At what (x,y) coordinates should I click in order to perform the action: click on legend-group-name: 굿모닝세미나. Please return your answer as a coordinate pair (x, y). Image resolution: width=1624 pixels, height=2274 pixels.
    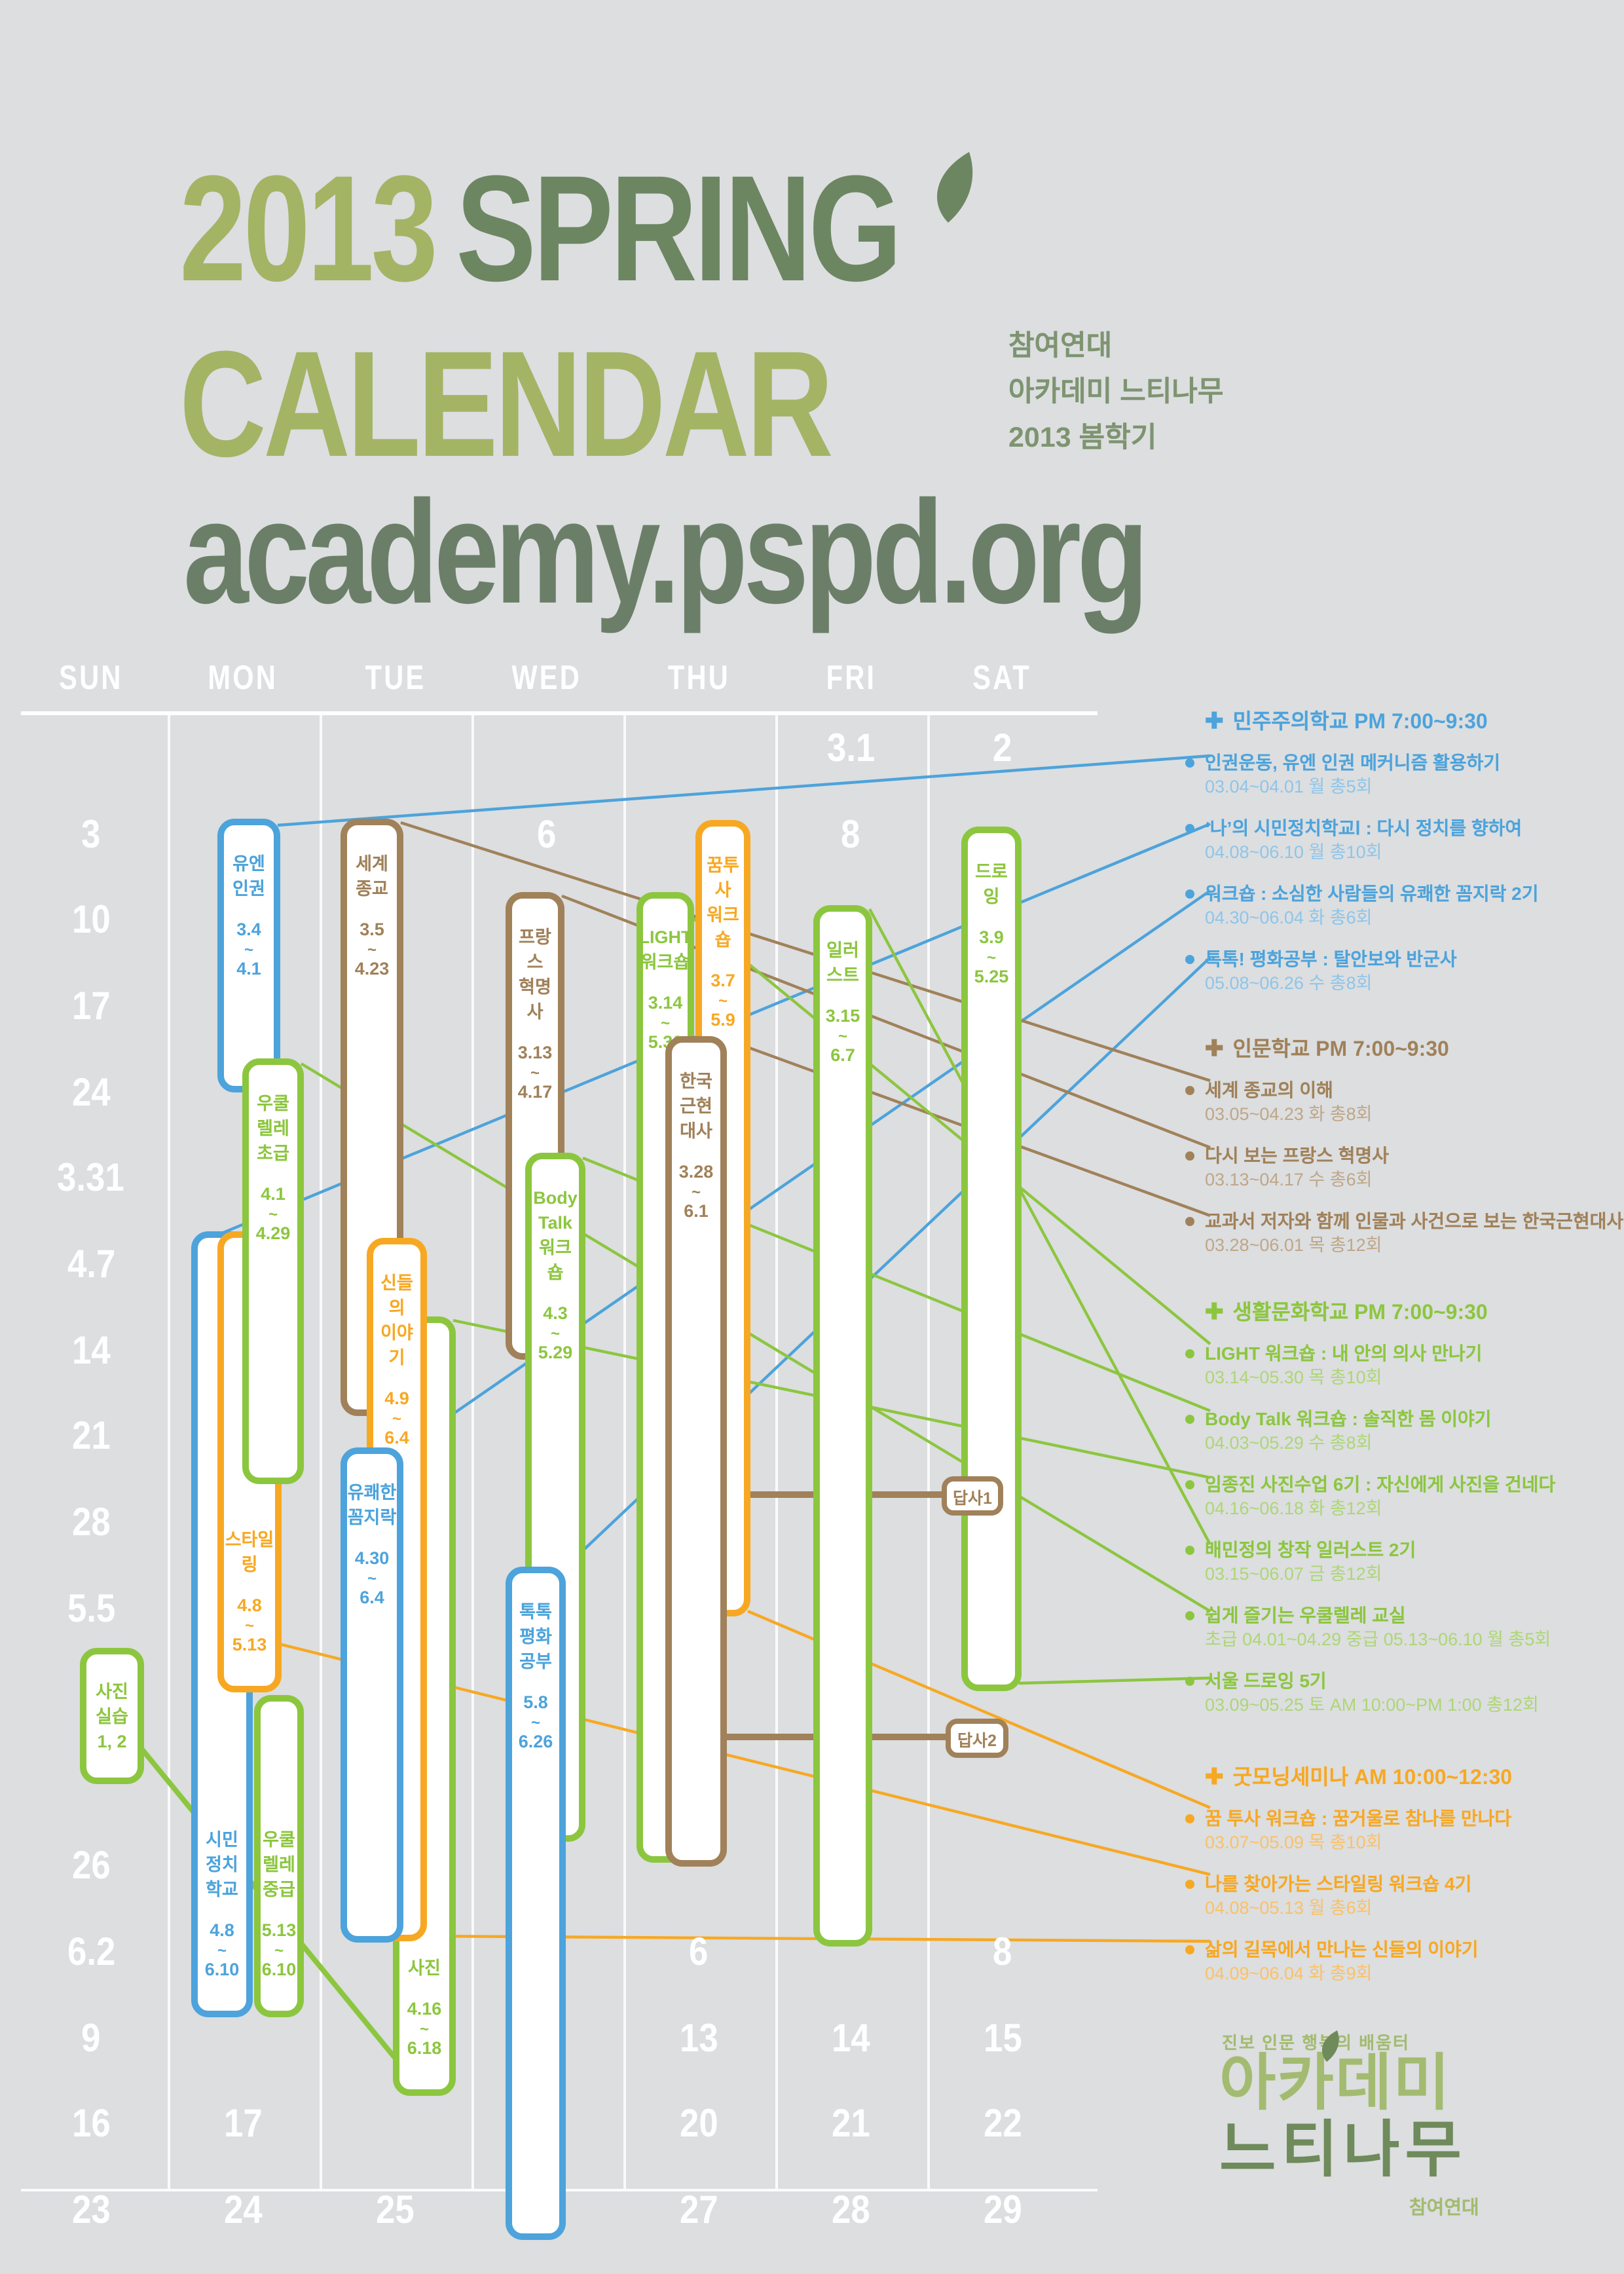
    Looking at the image, I should click on (1290, 1778).